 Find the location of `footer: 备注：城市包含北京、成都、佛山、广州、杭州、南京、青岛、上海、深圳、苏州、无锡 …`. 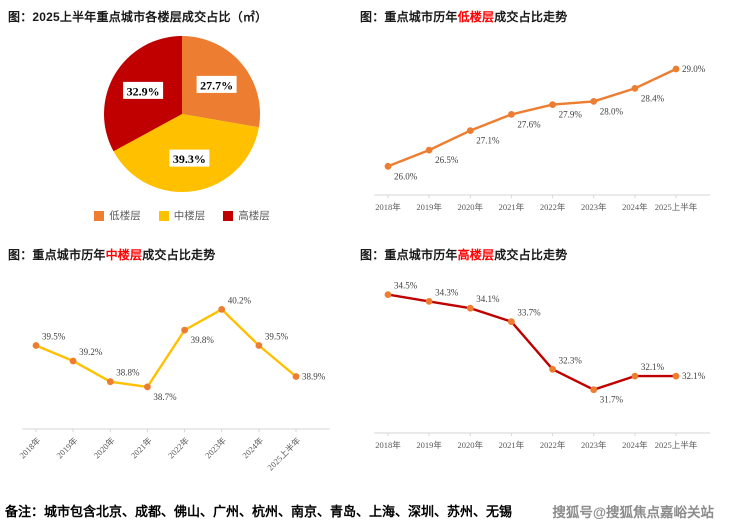

footer: 备注：城市包含北京、成都、佛山、广州、杭州、南京、青岛、上海、深圳、苏州、无锡 … is located at coordinates (371, 511).